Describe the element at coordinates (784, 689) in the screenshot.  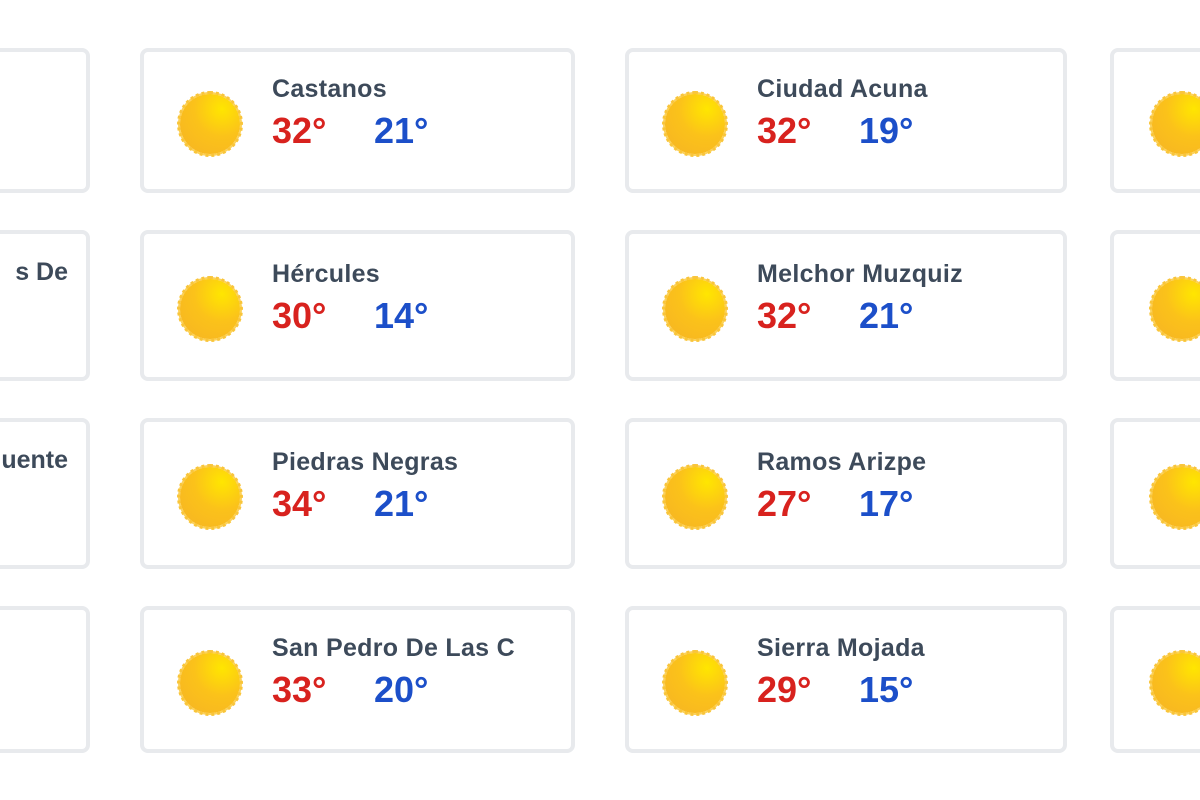
I see `high-temp: 29°` at that location.